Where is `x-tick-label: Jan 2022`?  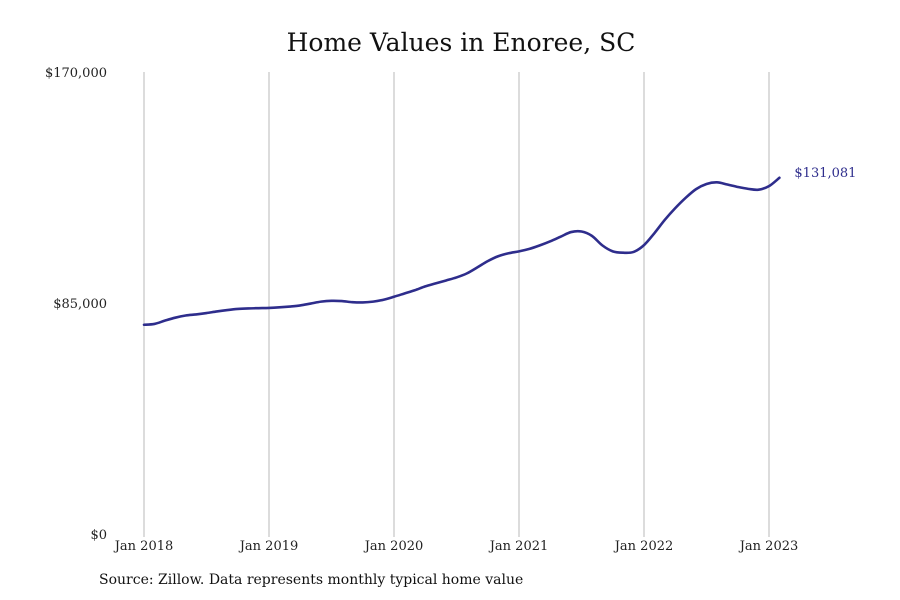 x-tick-label: Jan 2022 is located at coordinates (643, 546).